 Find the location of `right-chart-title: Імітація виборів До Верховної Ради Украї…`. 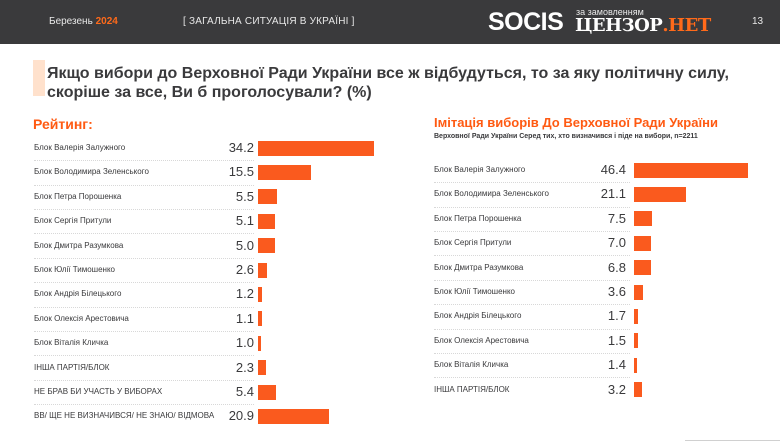

right-chart-title: Імітація виборів До Верховної Ради Украї… is located at coordinates (576, 122).